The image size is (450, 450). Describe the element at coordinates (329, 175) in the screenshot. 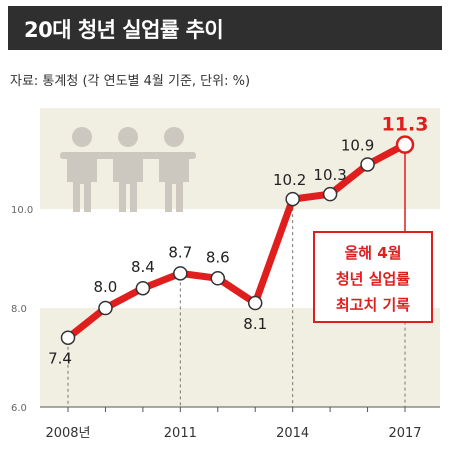

I see `data-label: 10.3` at that location.